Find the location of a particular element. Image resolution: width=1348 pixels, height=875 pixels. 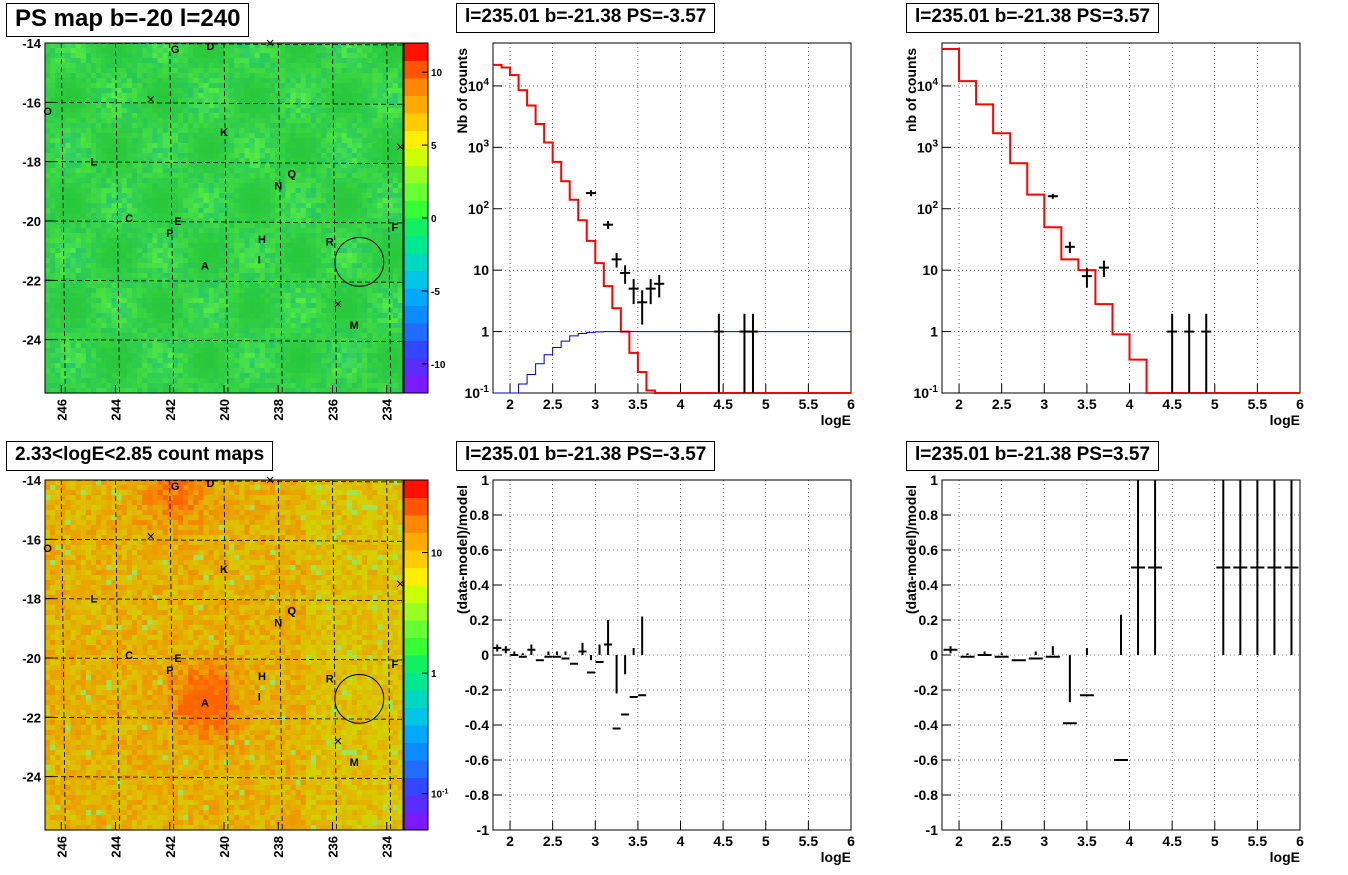

source-label: I is located at coordinates (259, 261).